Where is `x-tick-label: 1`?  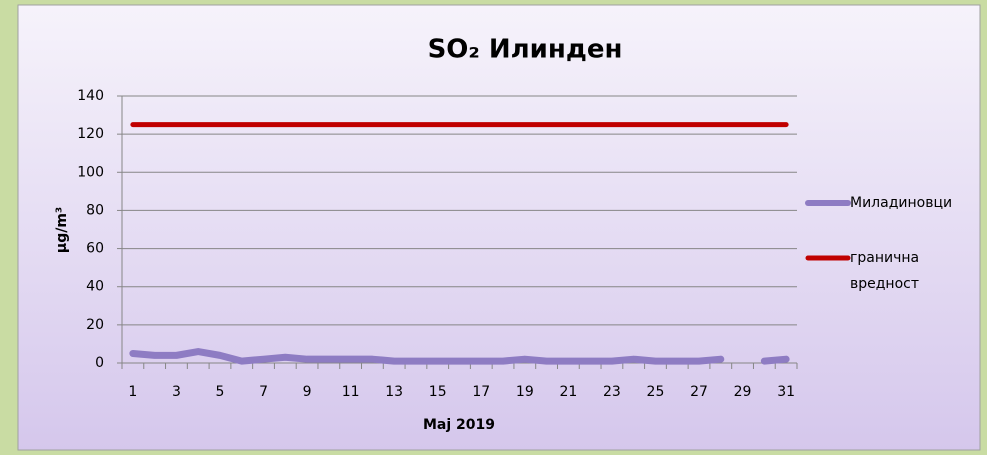
x-tick-label: 1 is located at coordinates (132, 392).